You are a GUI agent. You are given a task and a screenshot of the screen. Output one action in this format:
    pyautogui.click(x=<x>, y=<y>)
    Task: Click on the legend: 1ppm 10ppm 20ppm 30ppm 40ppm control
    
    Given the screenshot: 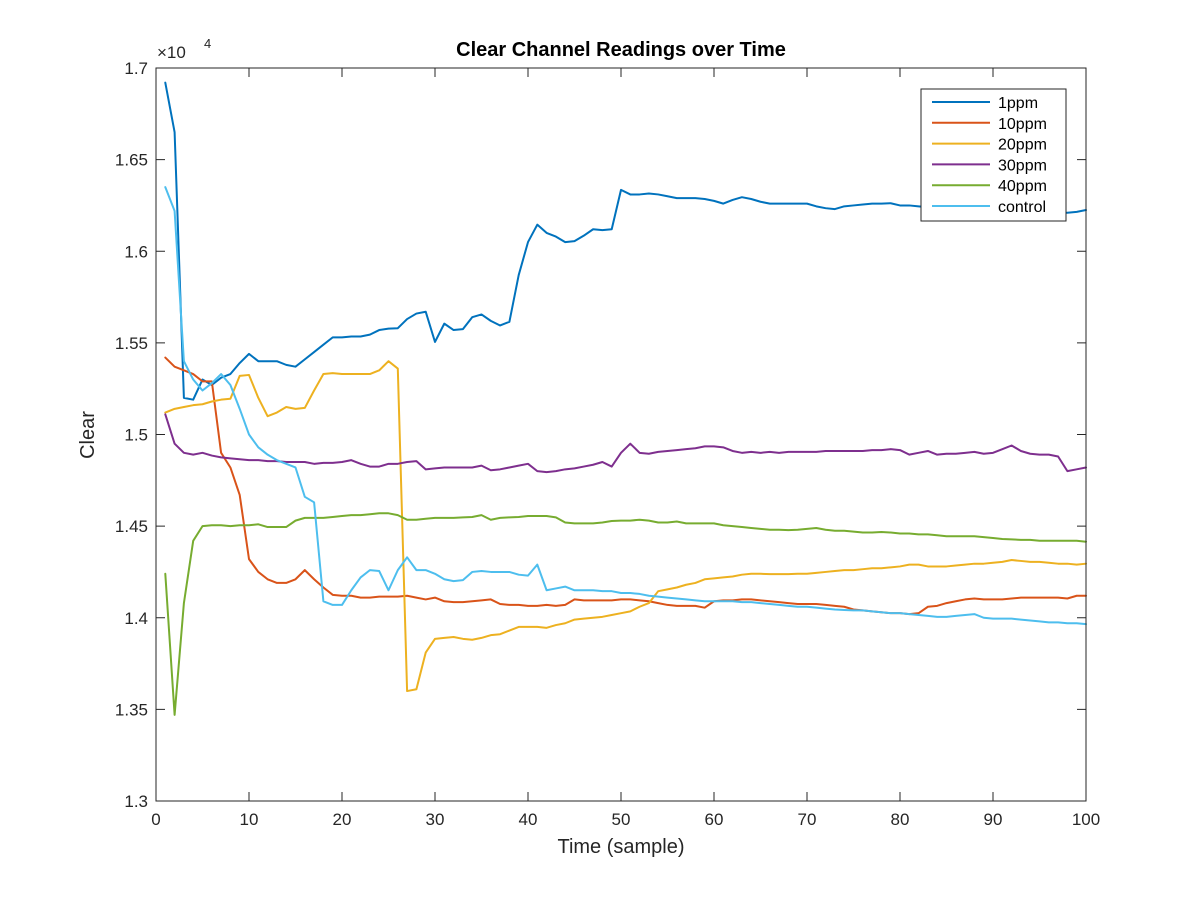 What is the action you would take?
    pyautogui.click(x=993, y=155)
    